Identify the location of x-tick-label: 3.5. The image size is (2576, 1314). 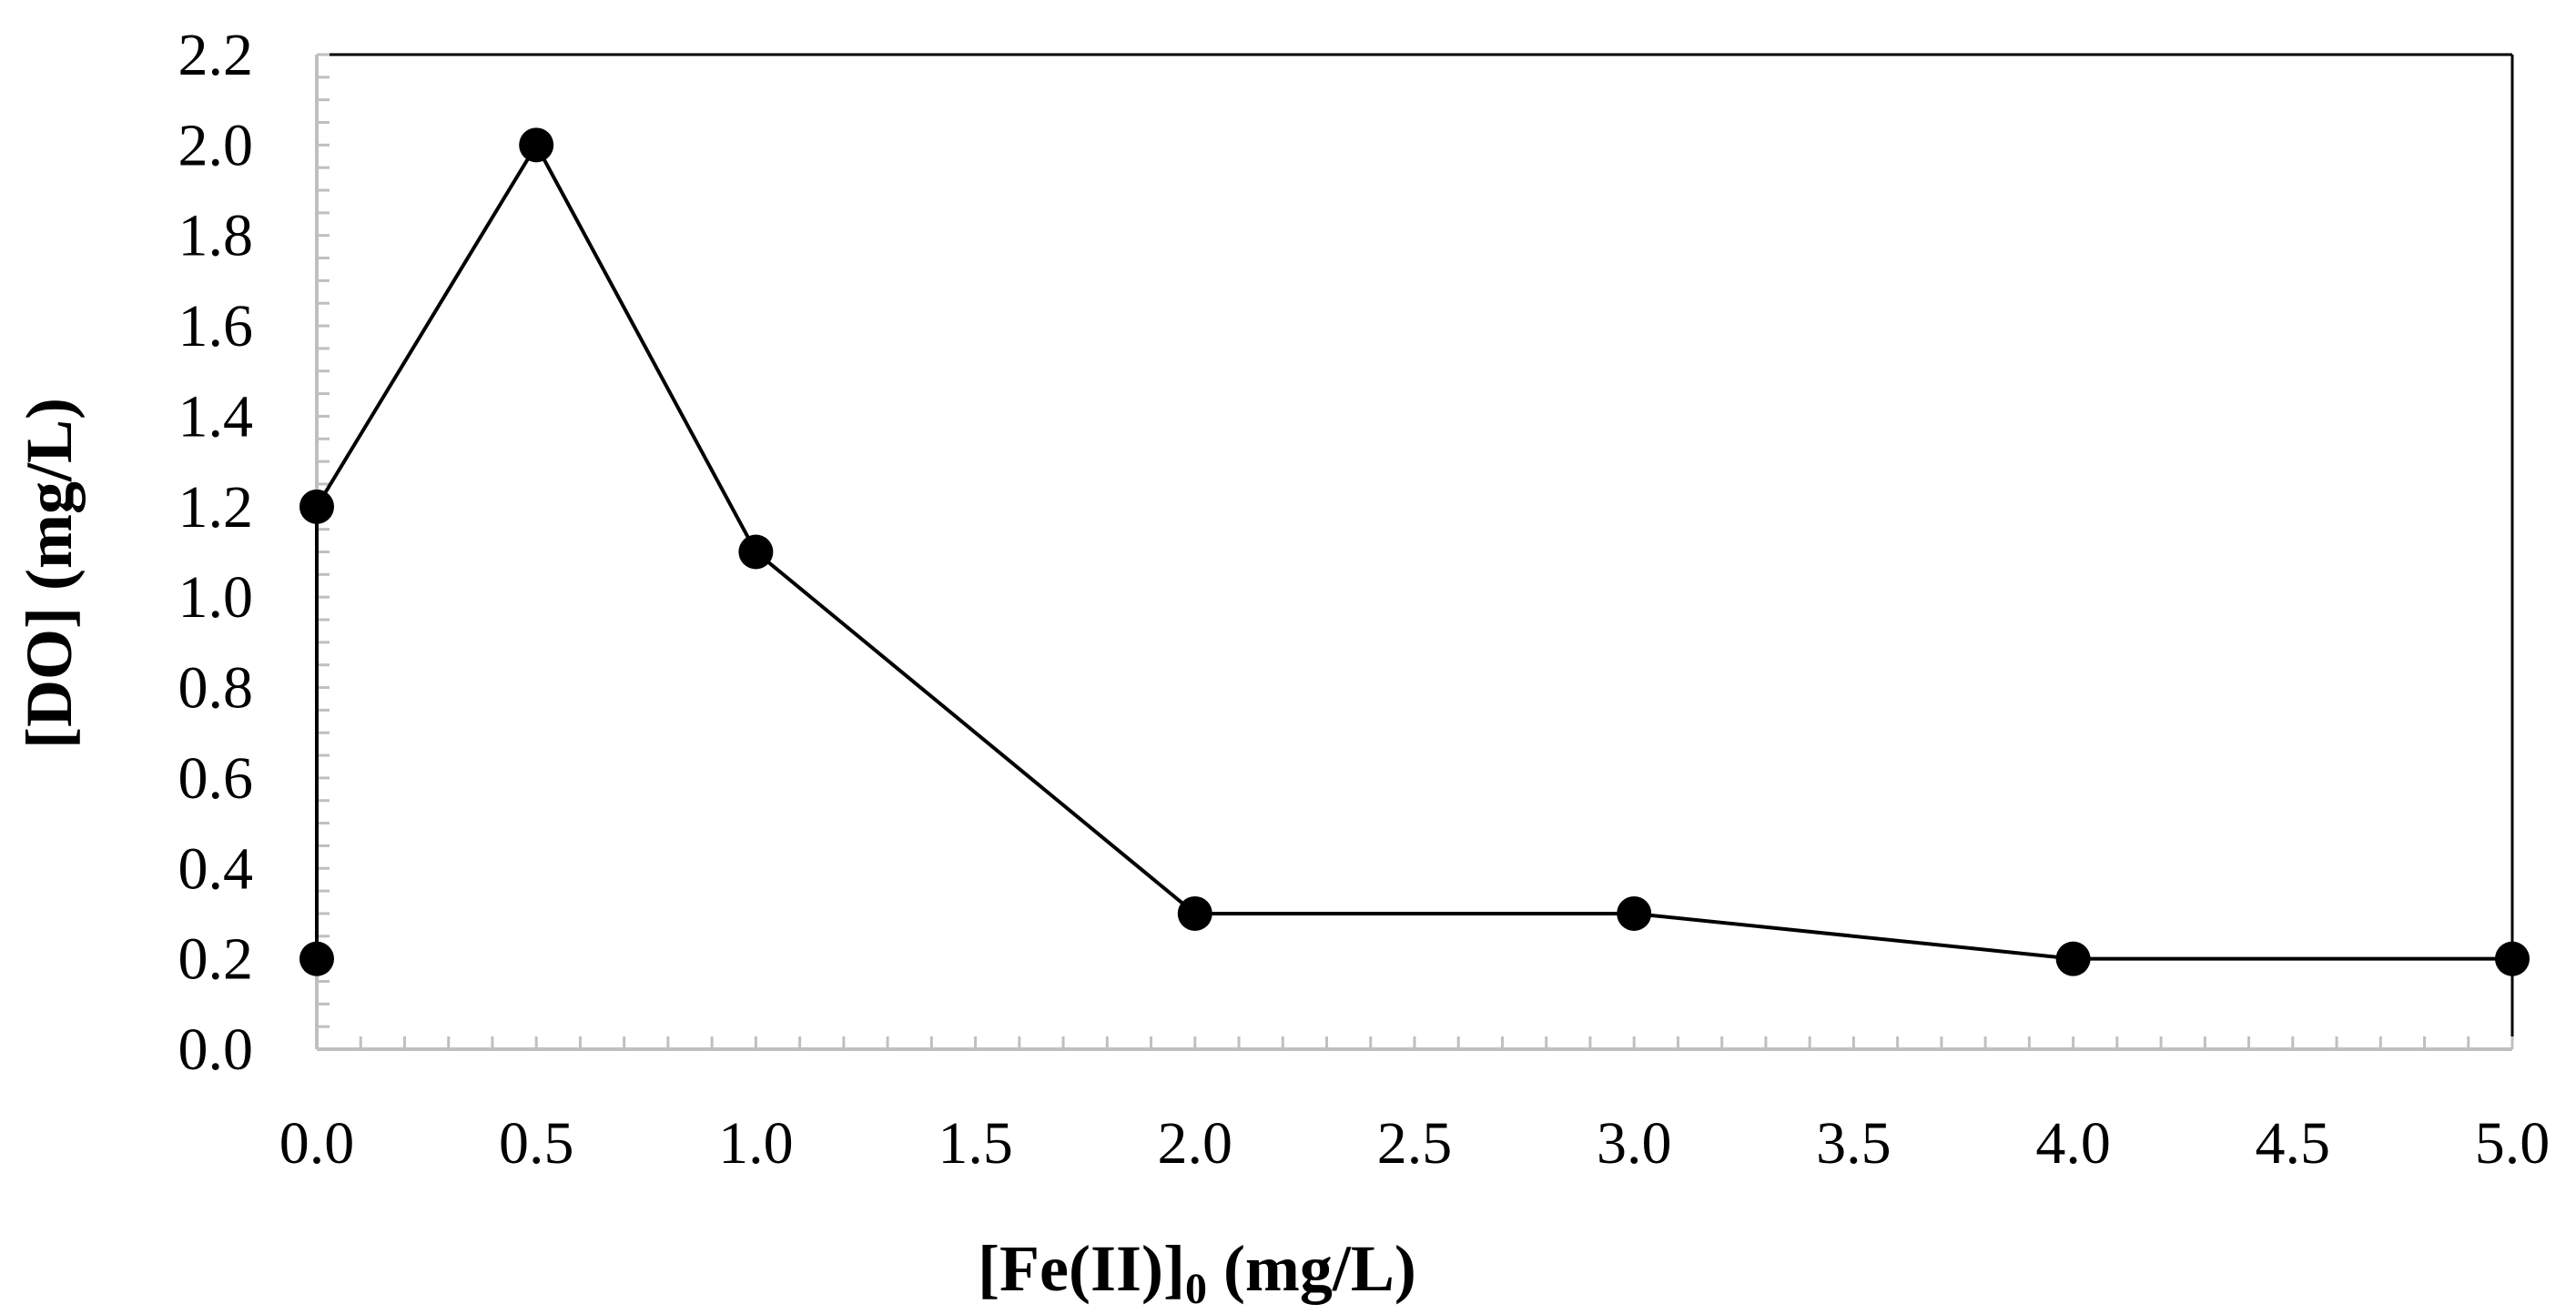
(1853, 1143).